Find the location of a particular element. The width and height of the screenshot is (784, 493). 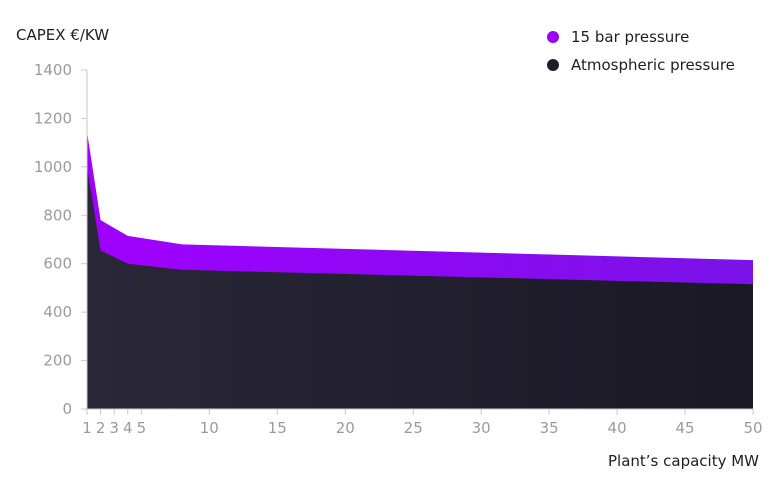

x-tick-label: 20 is located at coordinates (345, 428).